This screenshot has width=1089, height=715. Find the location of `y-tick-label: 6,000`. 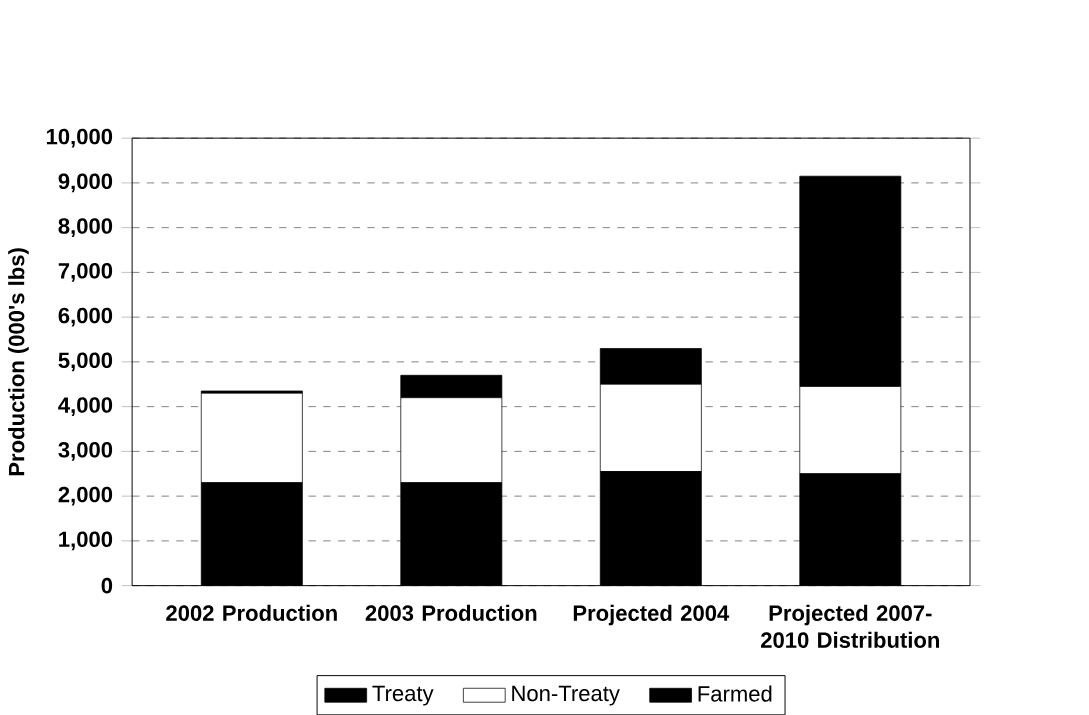

y-tick-label: 6,000 is located at coordinates (85, 317).